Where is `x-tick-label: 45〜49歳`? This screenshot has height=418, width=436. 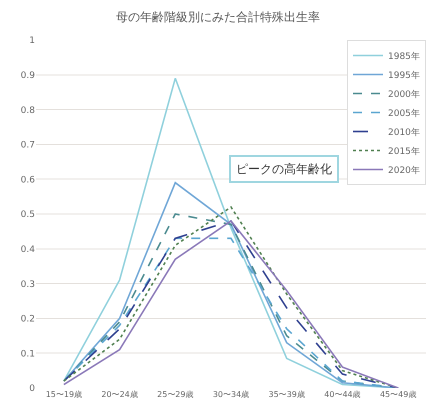 x-tick-label: 45〜49歳 is located at coordinates (398, 394).